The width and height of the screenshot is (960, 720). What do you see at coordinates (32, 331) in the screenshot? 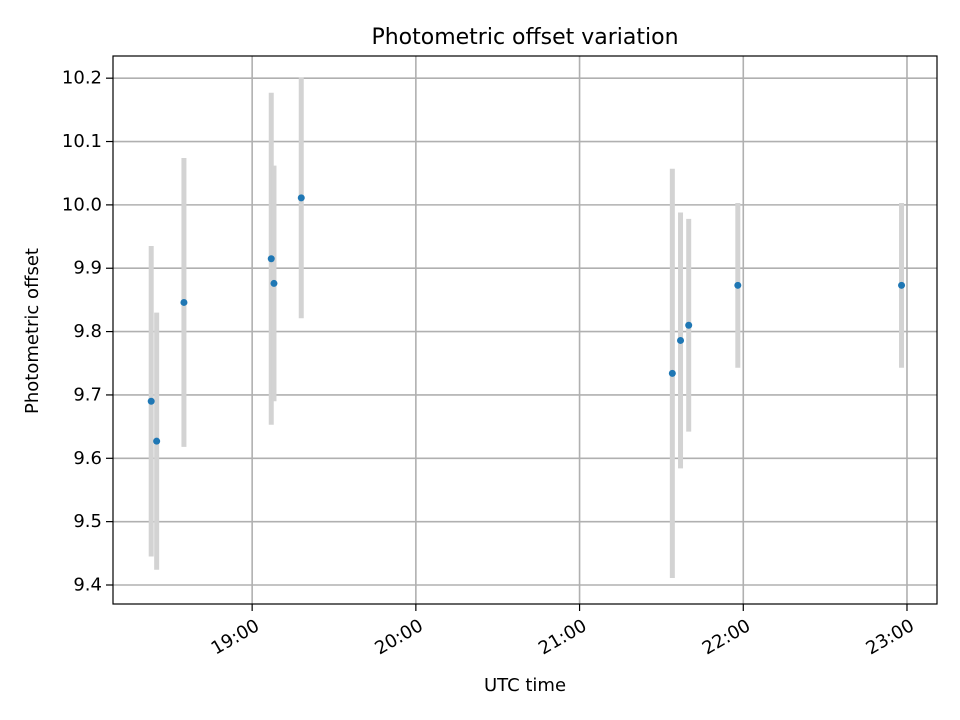
I see `y-axis-label: Photometric offset` at bounding box center [32, 331].